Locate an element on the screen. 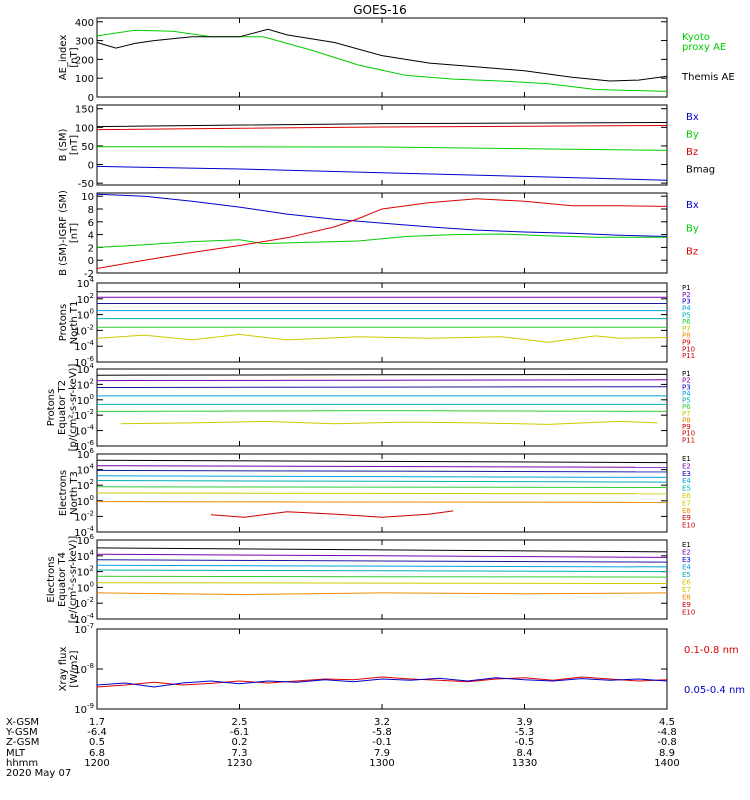 This screenshot has width=750, height=800. x-tick-label: 1300 is located at coordinates (381, 763).